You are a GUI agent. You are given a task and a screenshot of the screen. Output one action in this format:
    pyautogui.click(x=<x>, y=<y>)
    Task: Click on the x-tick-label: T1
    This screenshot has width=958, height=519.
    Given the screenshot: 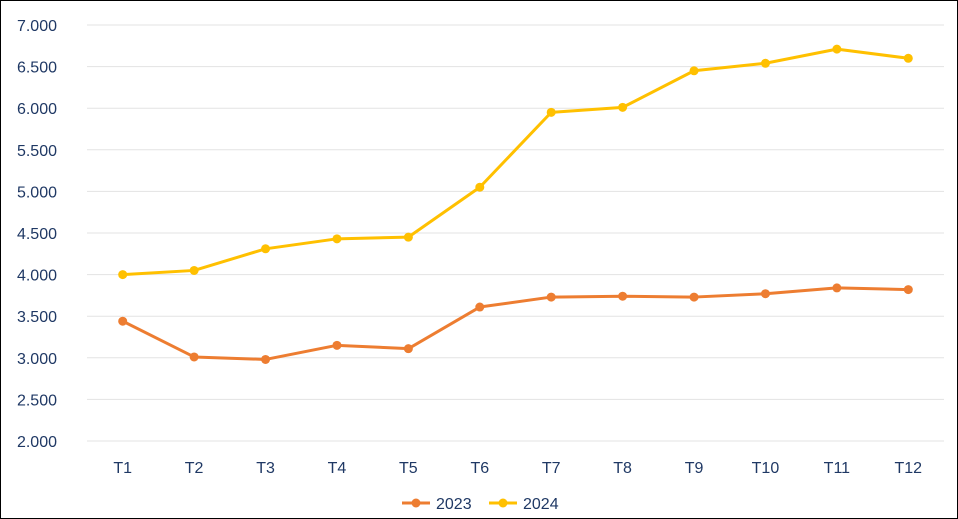 What is the action you would take?
    pyautogui.click(x=122, y=468)
    